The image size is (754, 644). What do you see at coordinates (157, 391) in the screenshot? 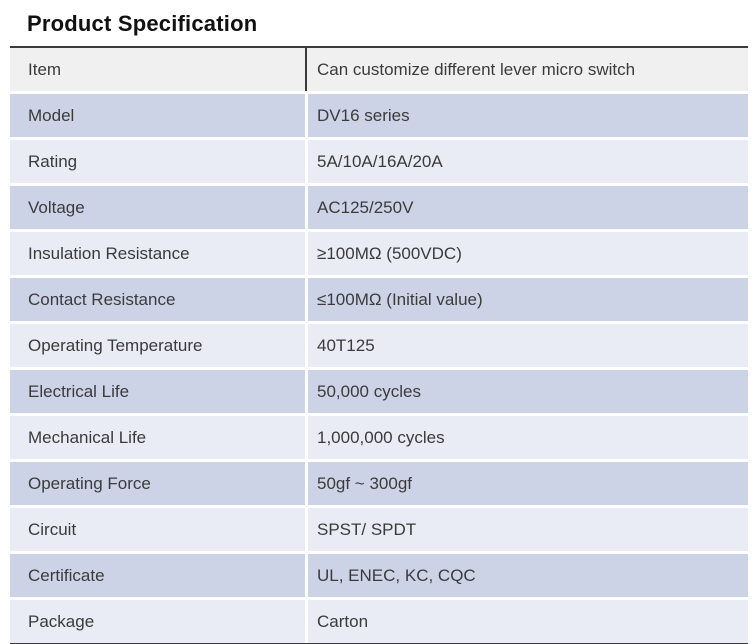
I see `spec-label-cell: Electrical Life` at bounding box center [157, 391].